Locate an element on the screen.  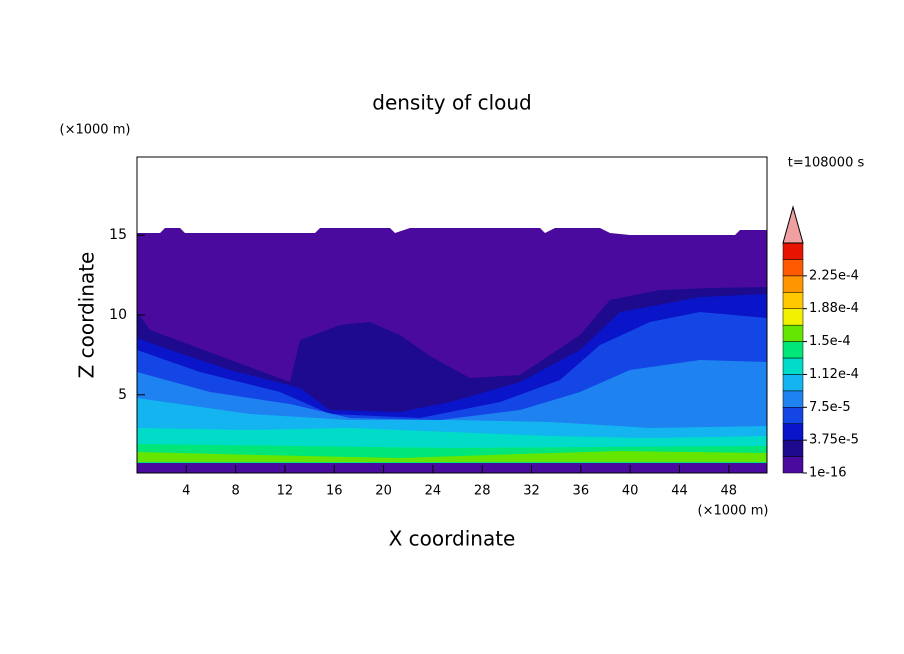
x-tick-label: 12 is located at coordinates (285, 491).